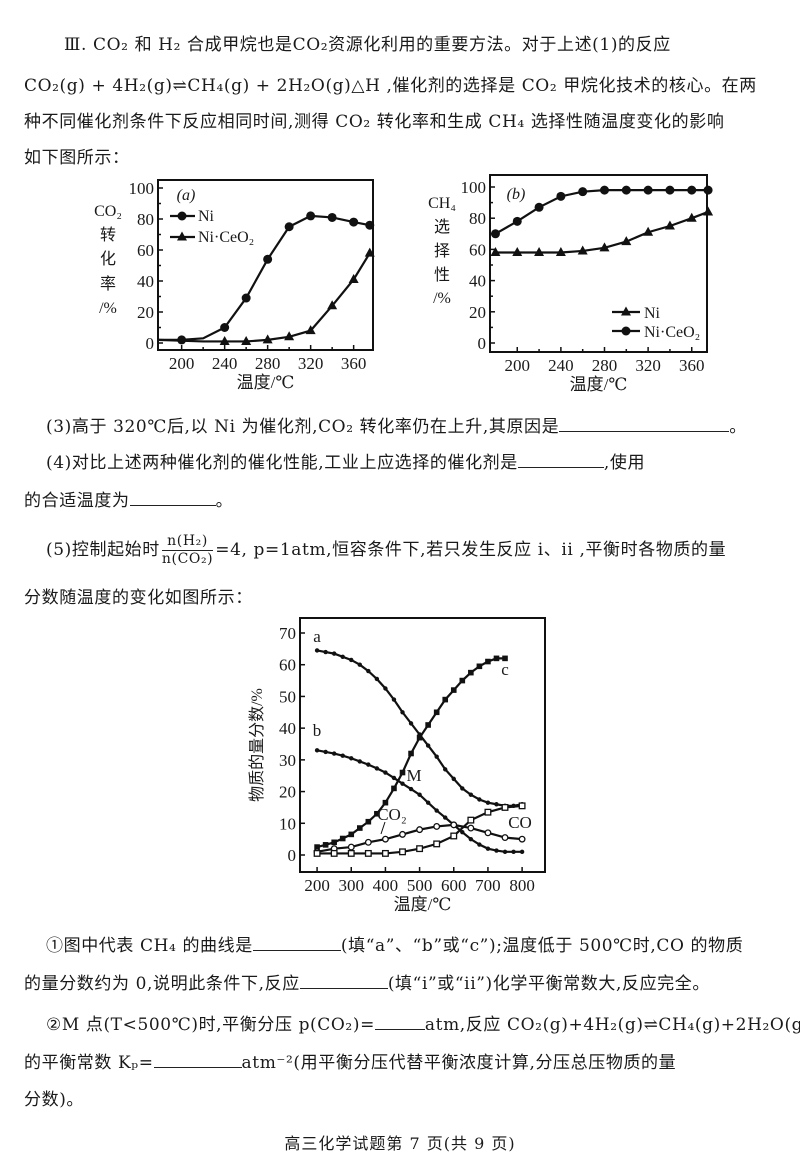  What do you see at coordinates (303, 427) in the screenshot?
I see `question-3-text: (3)高于 320℃后,以 Ni 为催化剂,CO₂ 转化率仍在上升,其原因是` at bounding box center [303, 427].